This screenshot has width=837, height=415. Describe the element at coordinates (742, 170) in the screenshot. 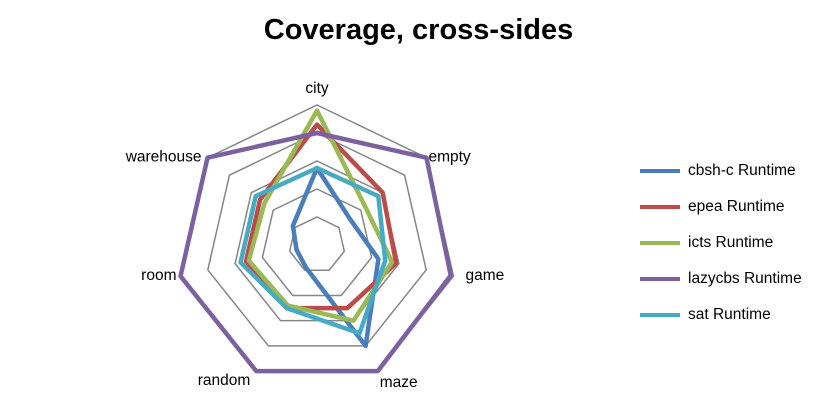

I see `legend-label: cbsh-c Runtime` at that location.